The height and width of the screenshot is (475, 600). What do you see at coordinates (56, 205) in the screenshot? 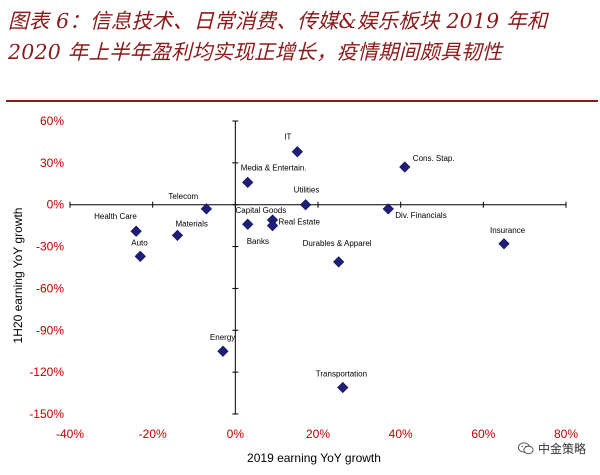
I see `y-tick-label: 0%` at bounding box center [56, 205].